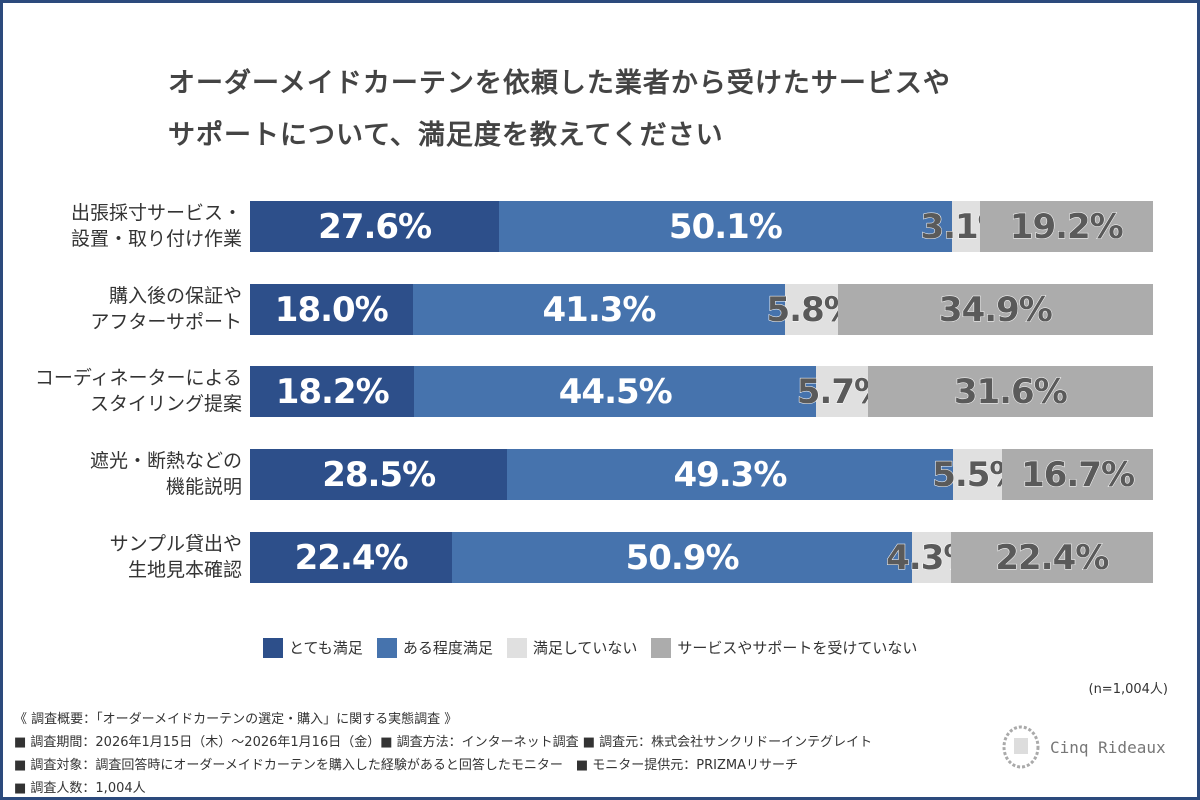 The height and width of the screenshot is (800, 1200). I want to click on bar-segment: 50.9%, so click(682, 557).